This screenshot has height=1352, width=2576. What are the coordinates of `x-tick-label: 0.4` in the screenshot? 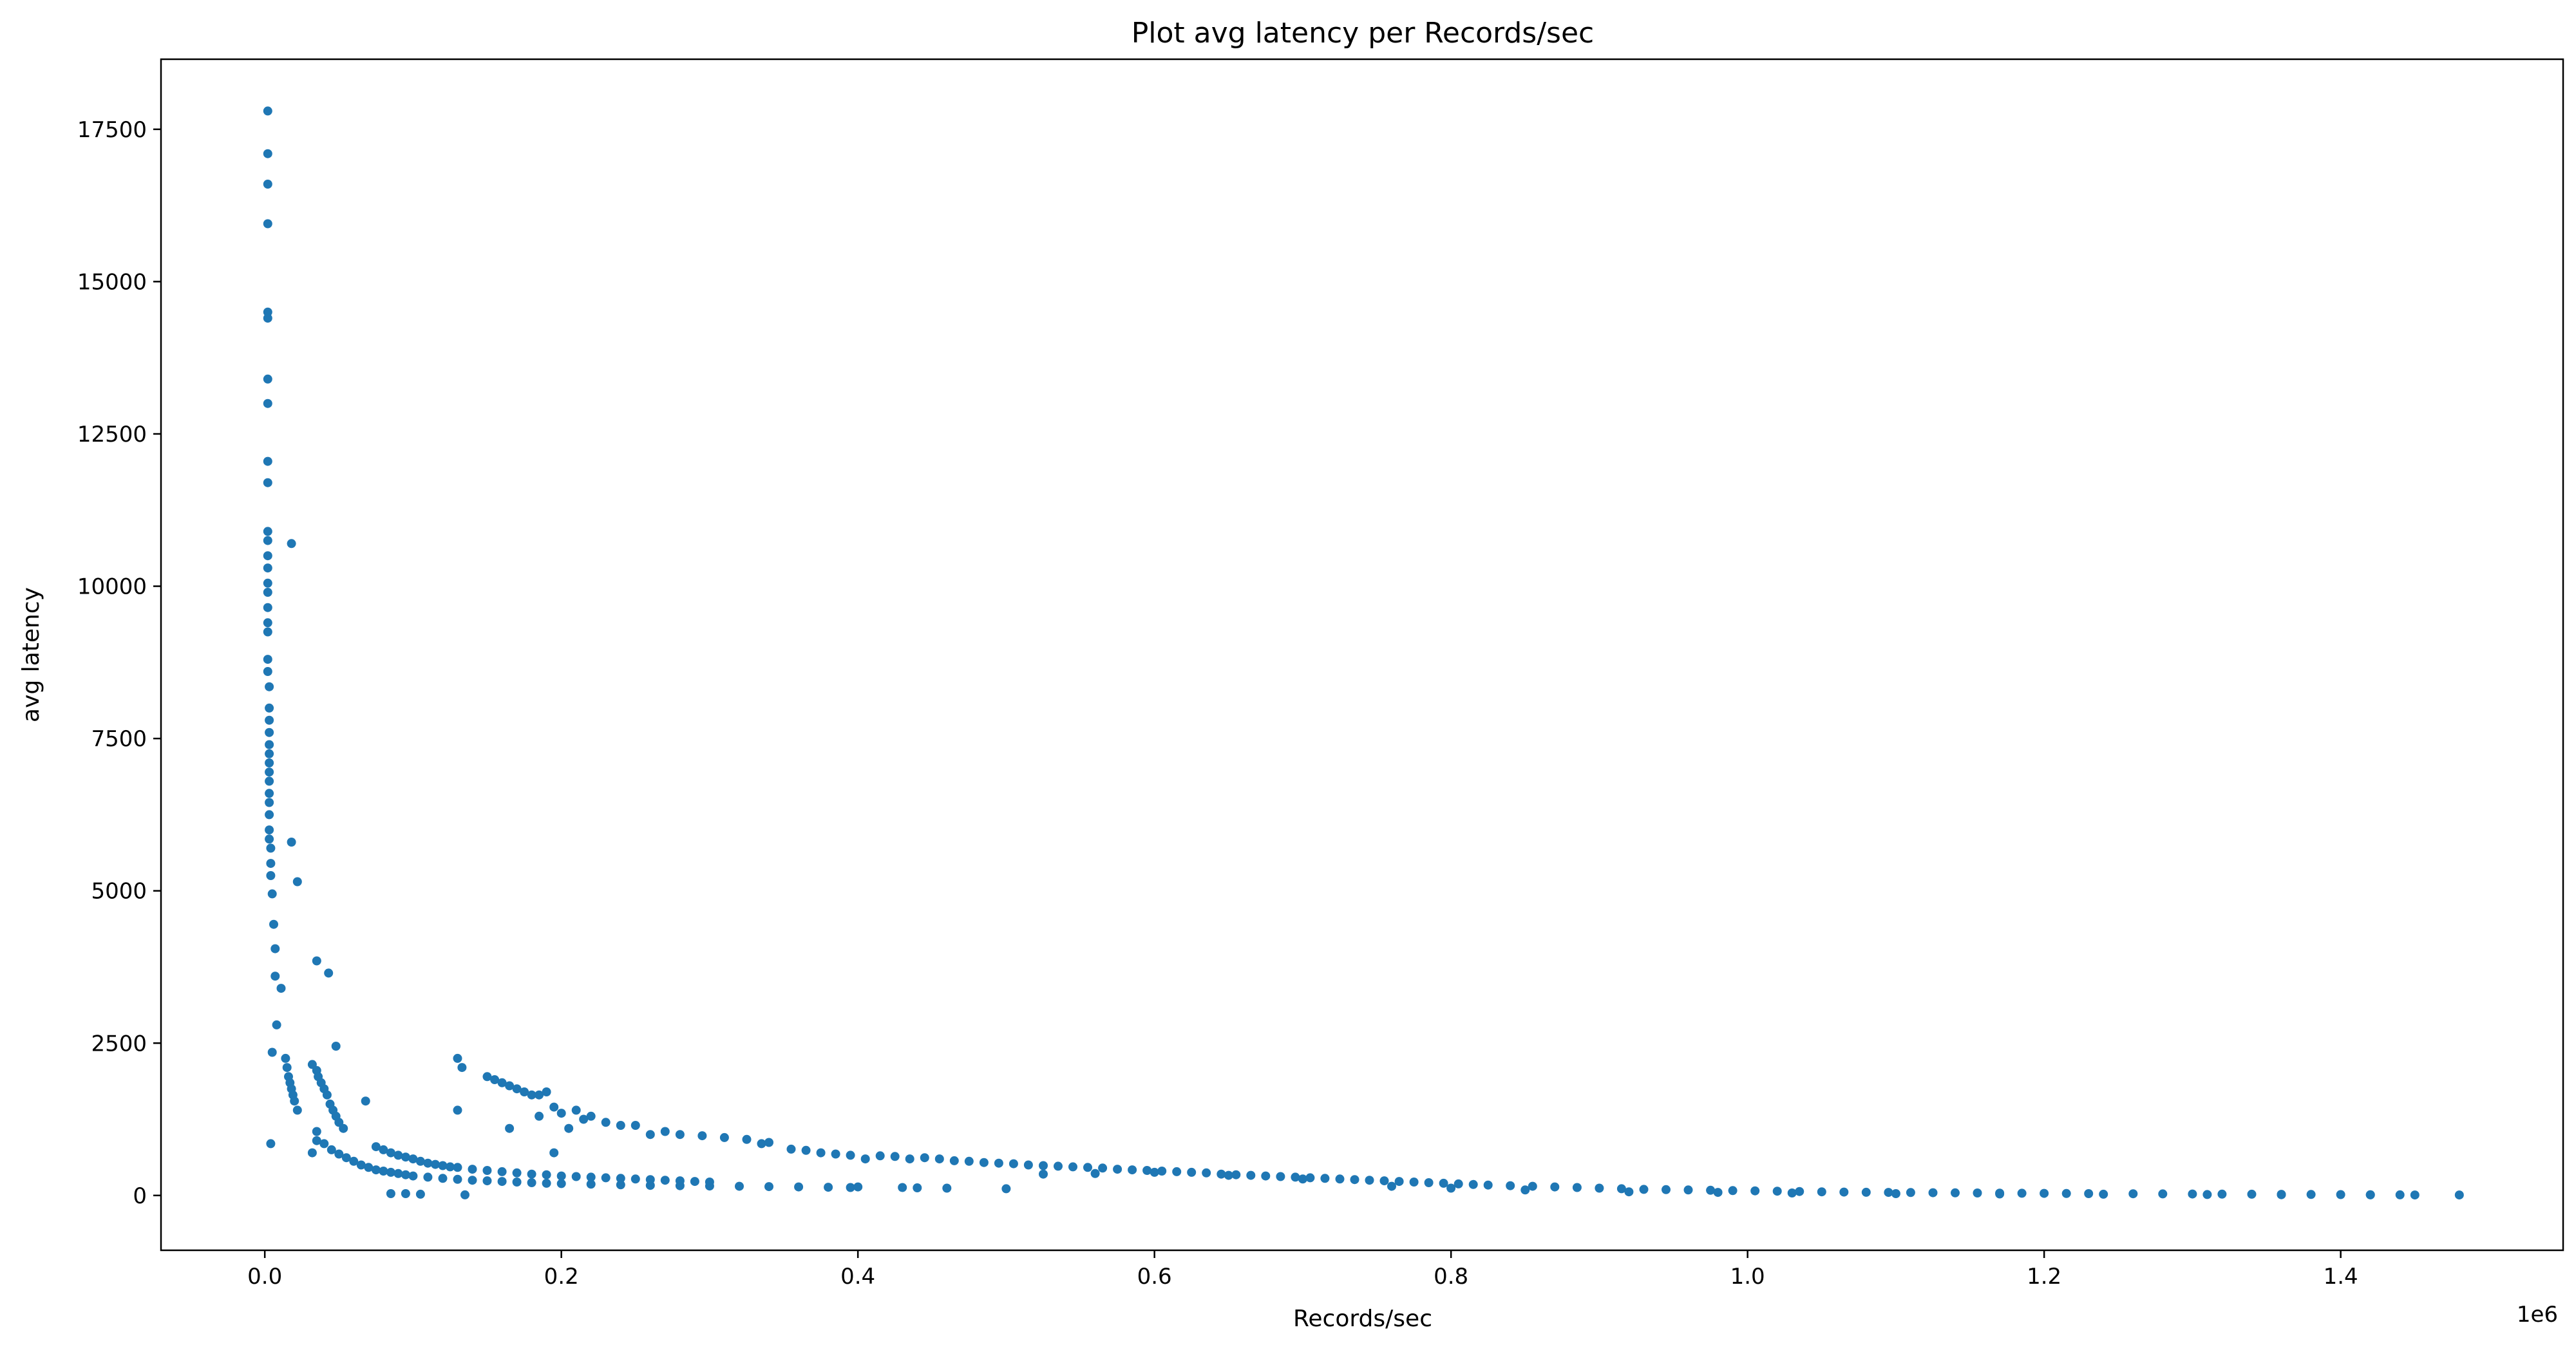 It's located at (857, 1277).